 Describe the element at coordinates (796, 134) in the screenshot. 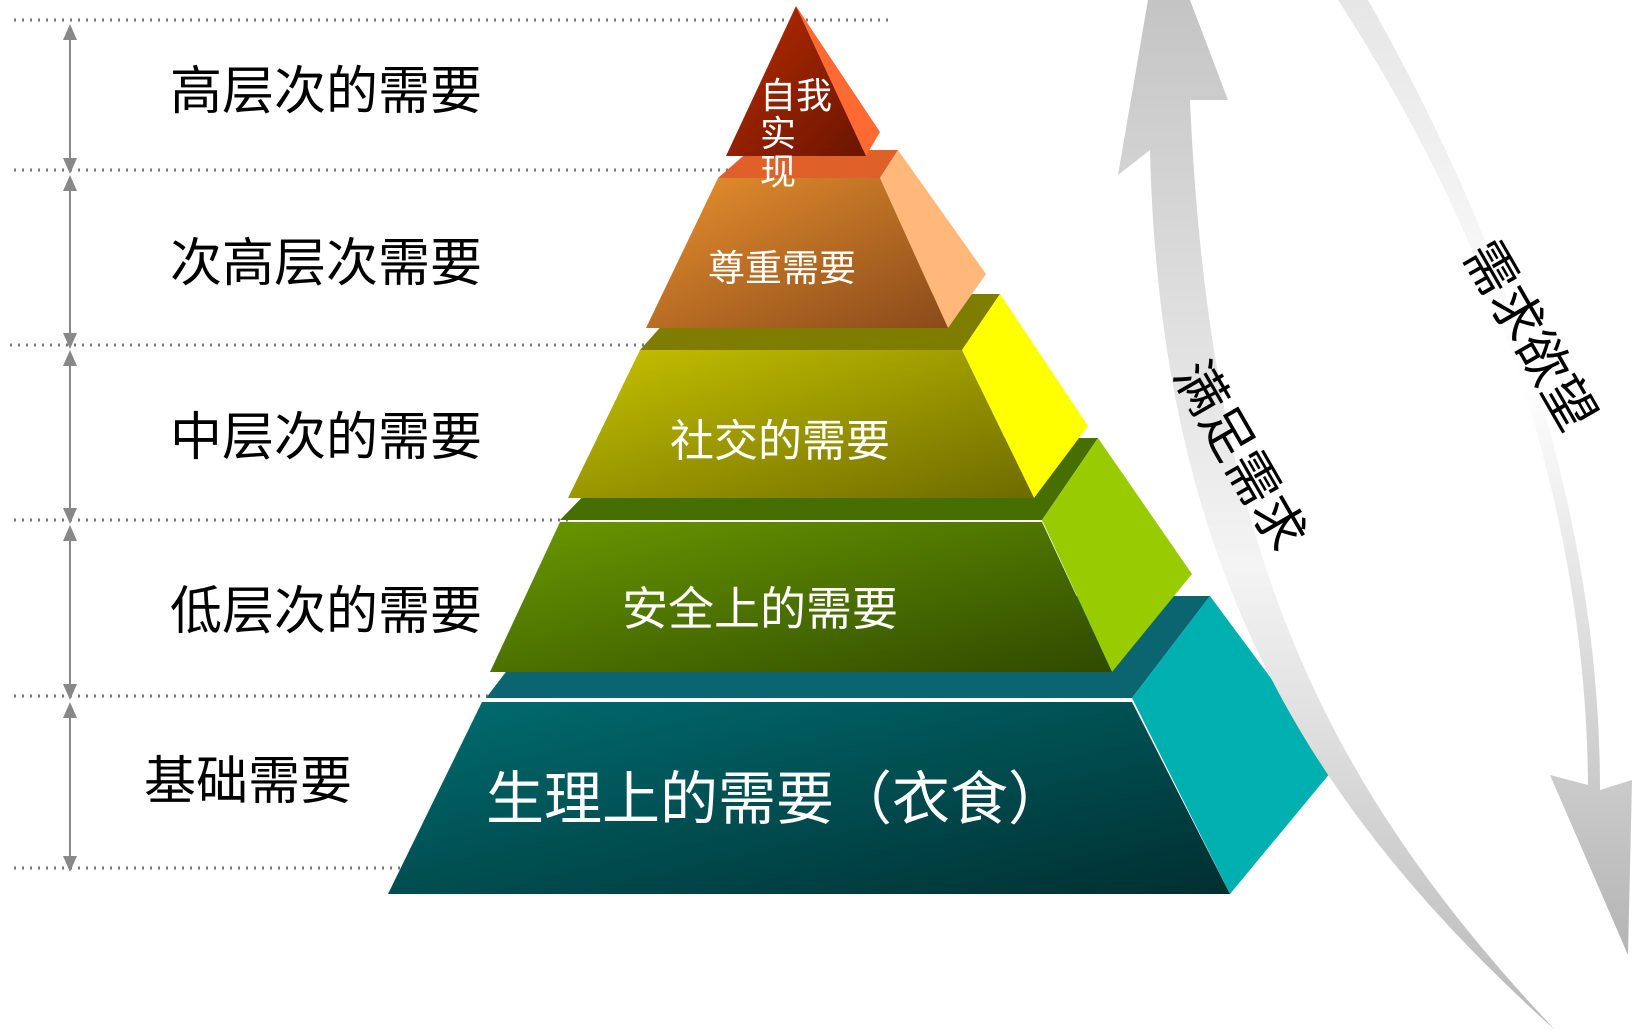

I see `tier-label-self-actualization: 自我实 现` at that location.